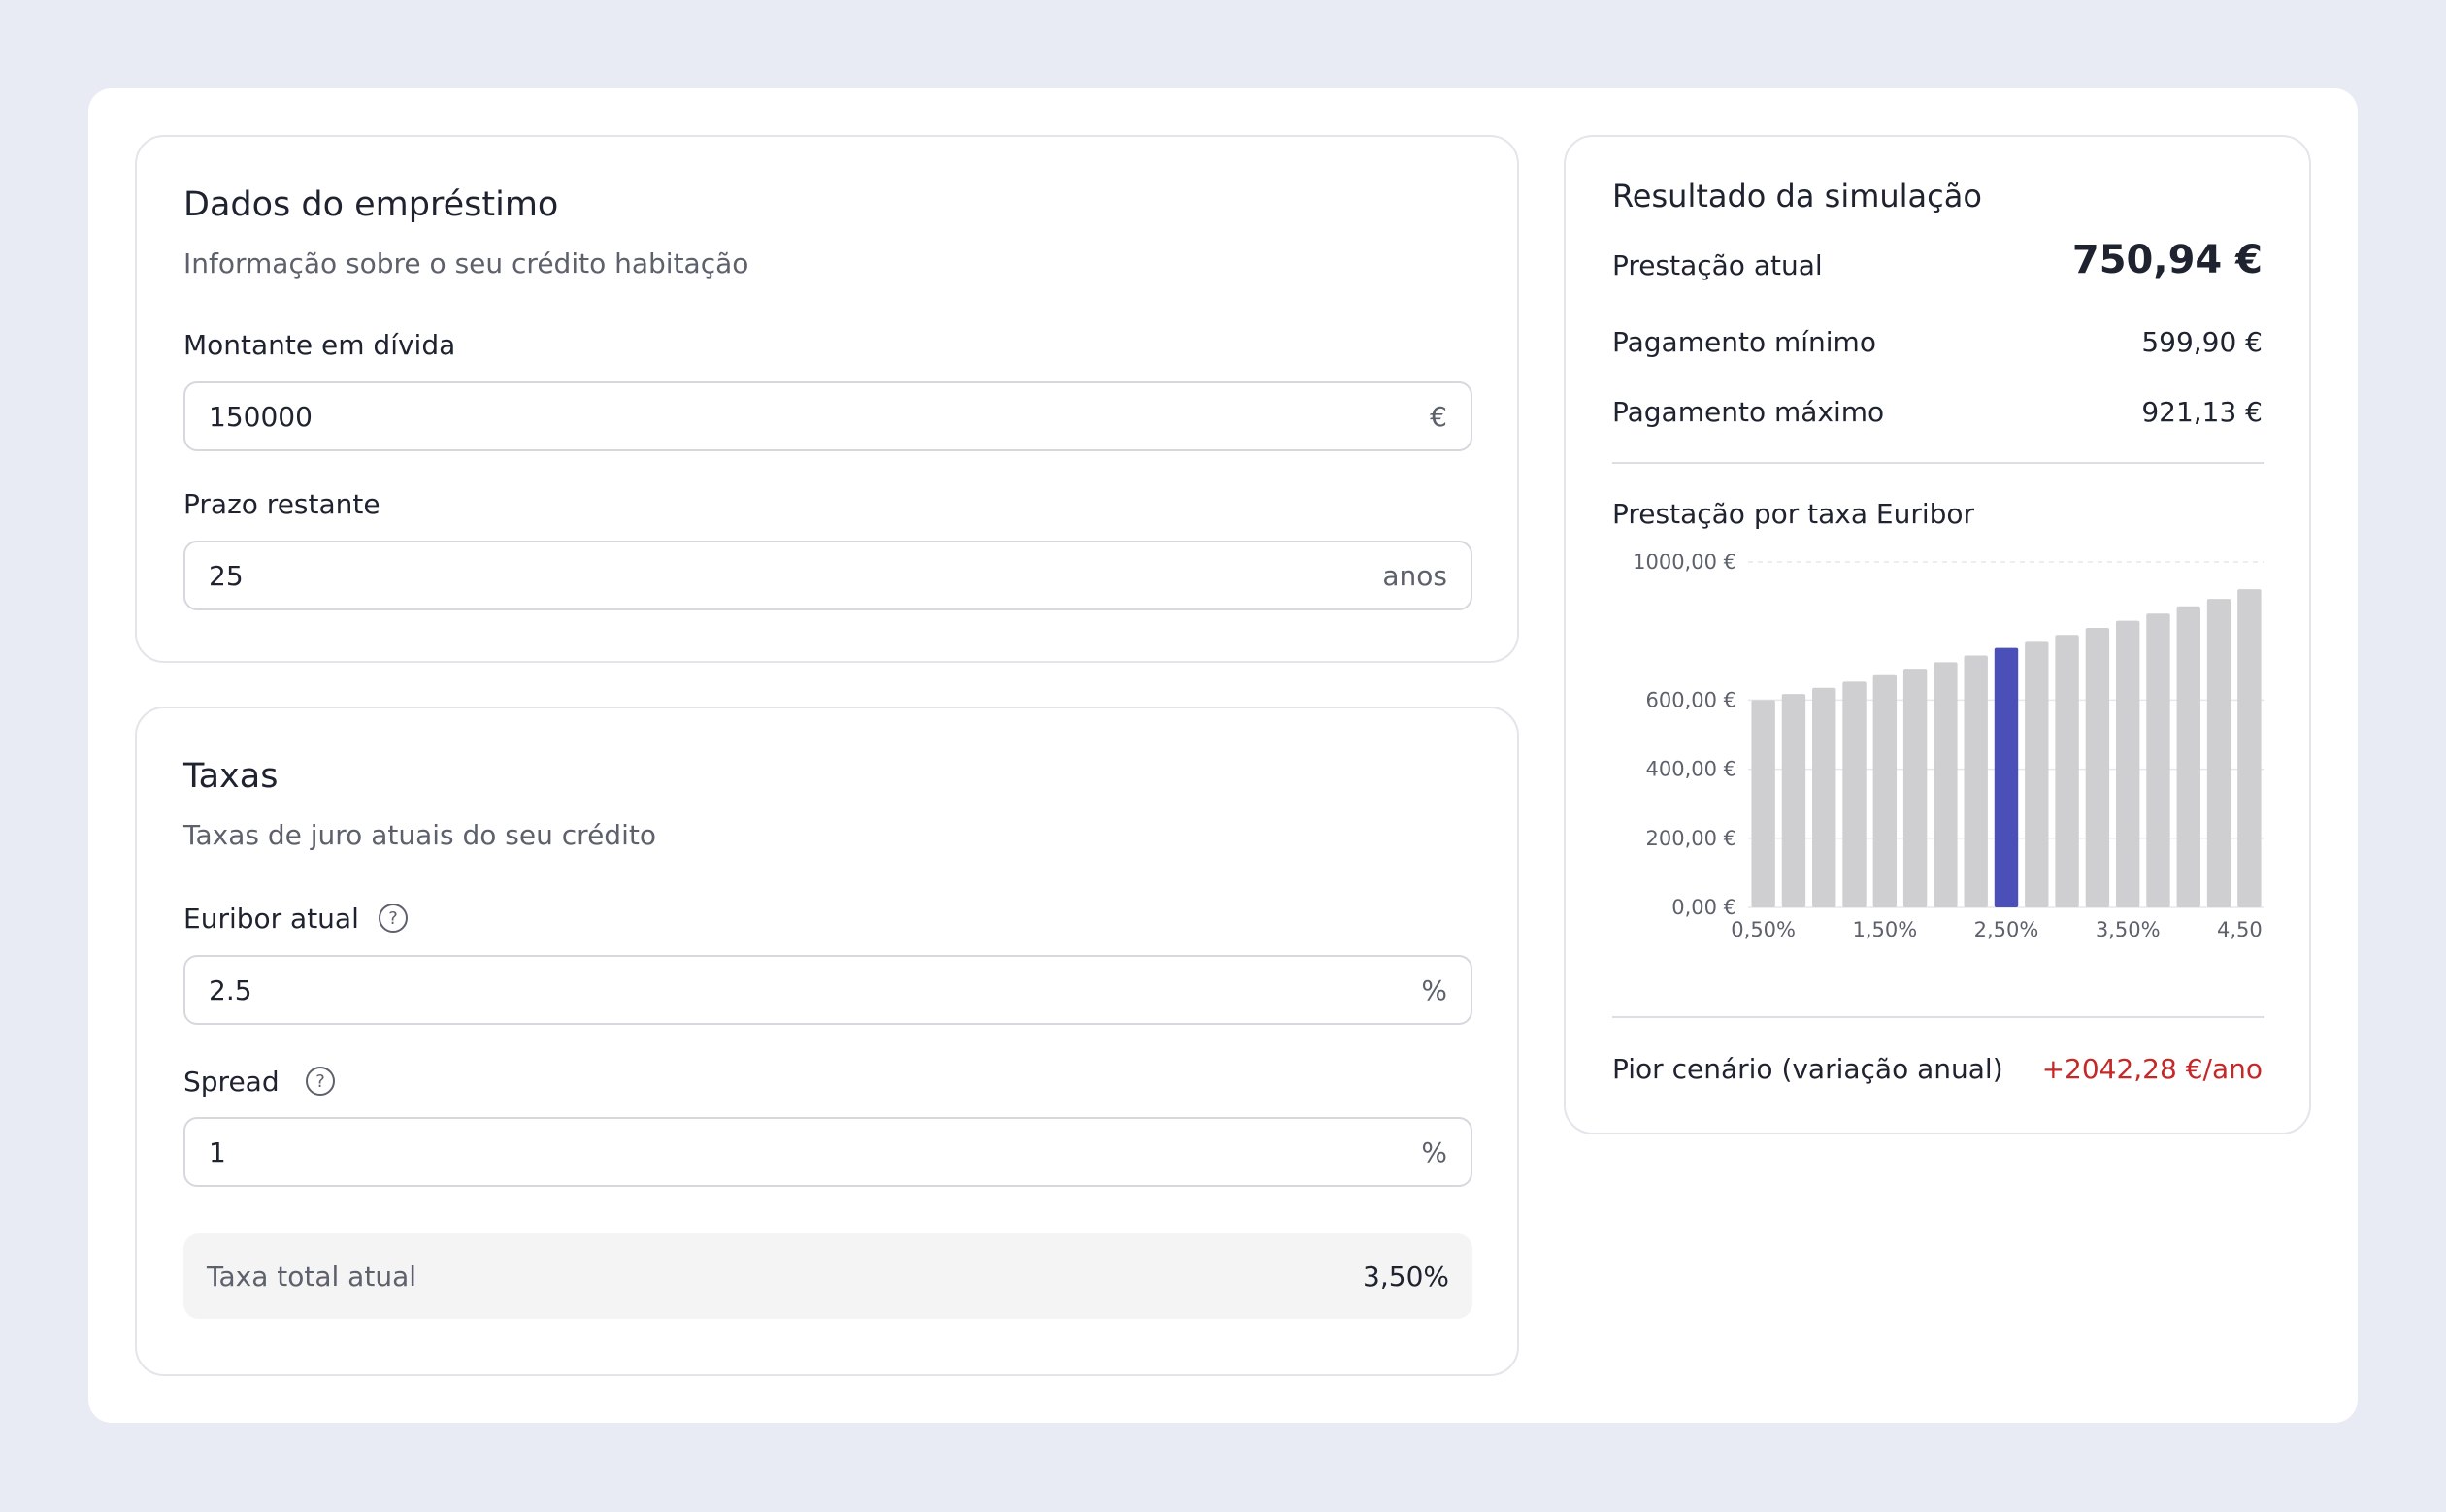 The width and height of the screenshot is (2446, 1512). What do you see at coordinates (781, 1152) in the screenshot?
I see `spread-input` at bounding box center [781, 1152].